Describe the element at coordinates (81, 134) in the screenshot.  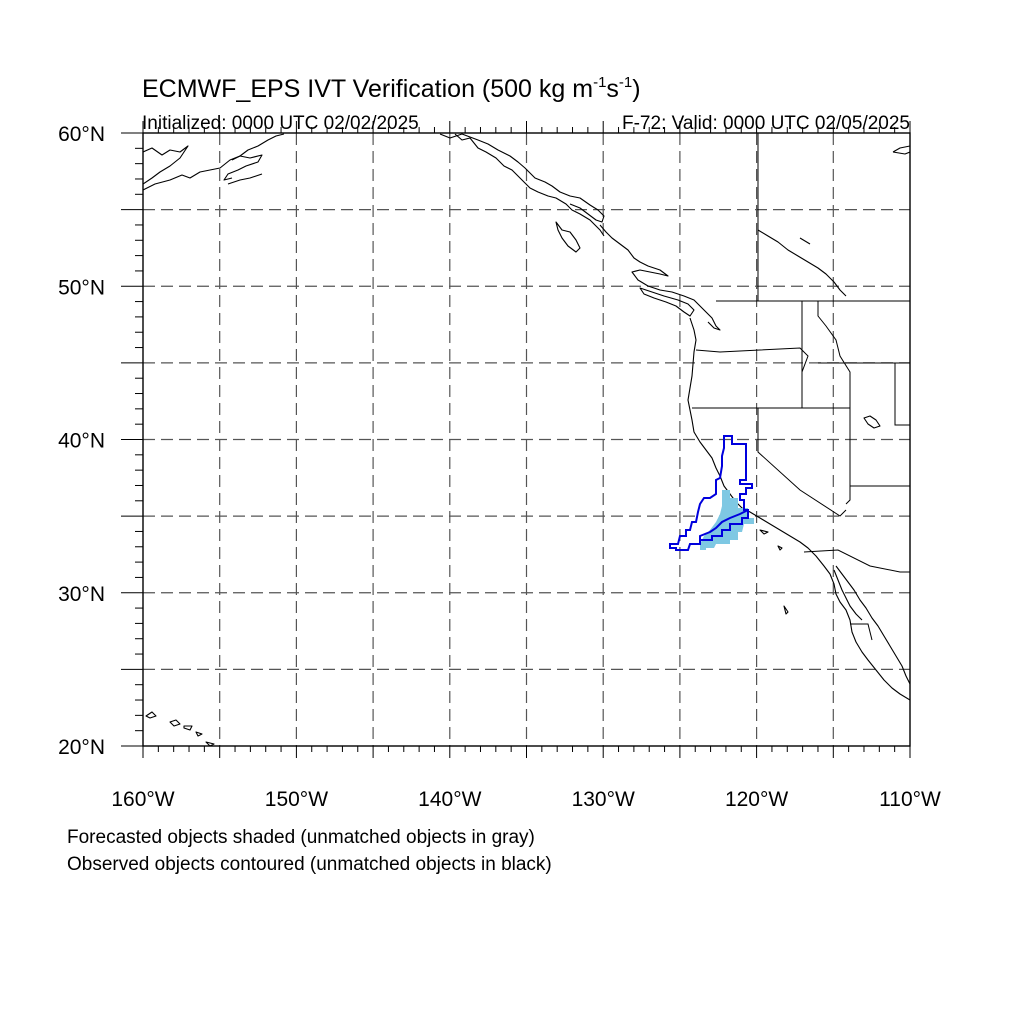
I see `lat-label: 60°N` at that location.